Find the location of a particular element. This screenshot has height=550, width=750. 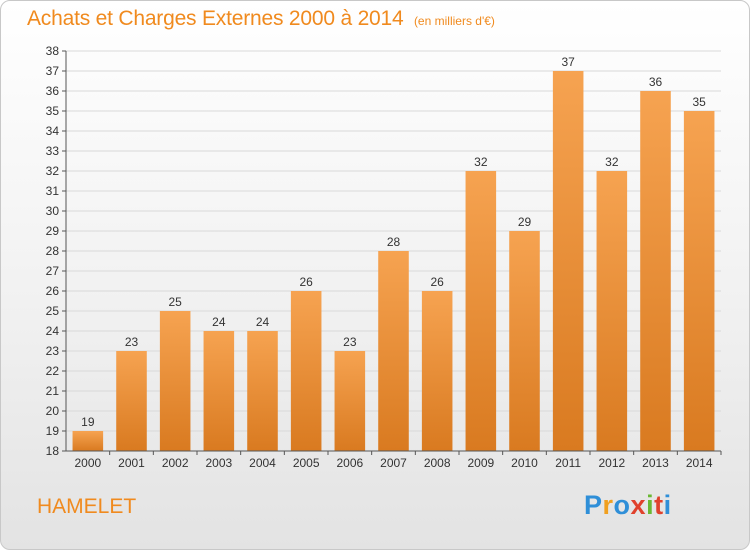

bar-2004 is located at coordinates (262, 391).